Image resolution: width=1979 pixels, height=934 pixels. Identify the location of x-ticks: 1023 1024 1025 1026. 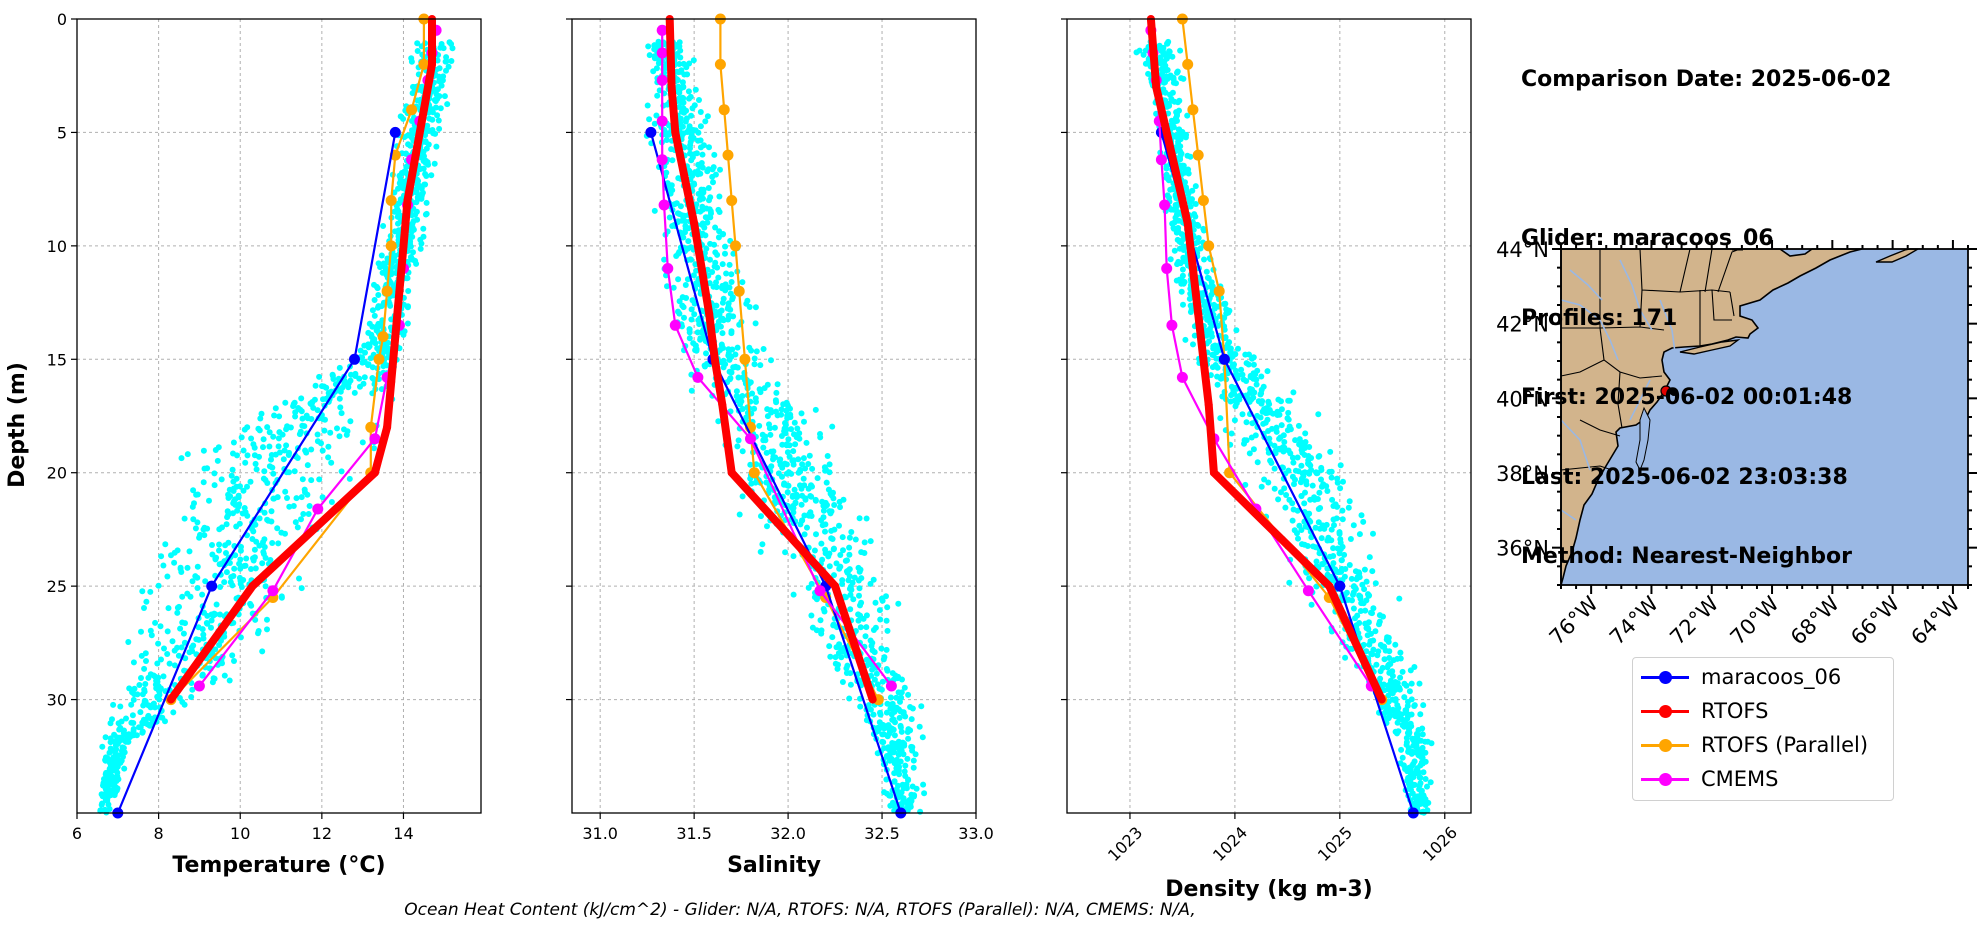
(1282, 839).